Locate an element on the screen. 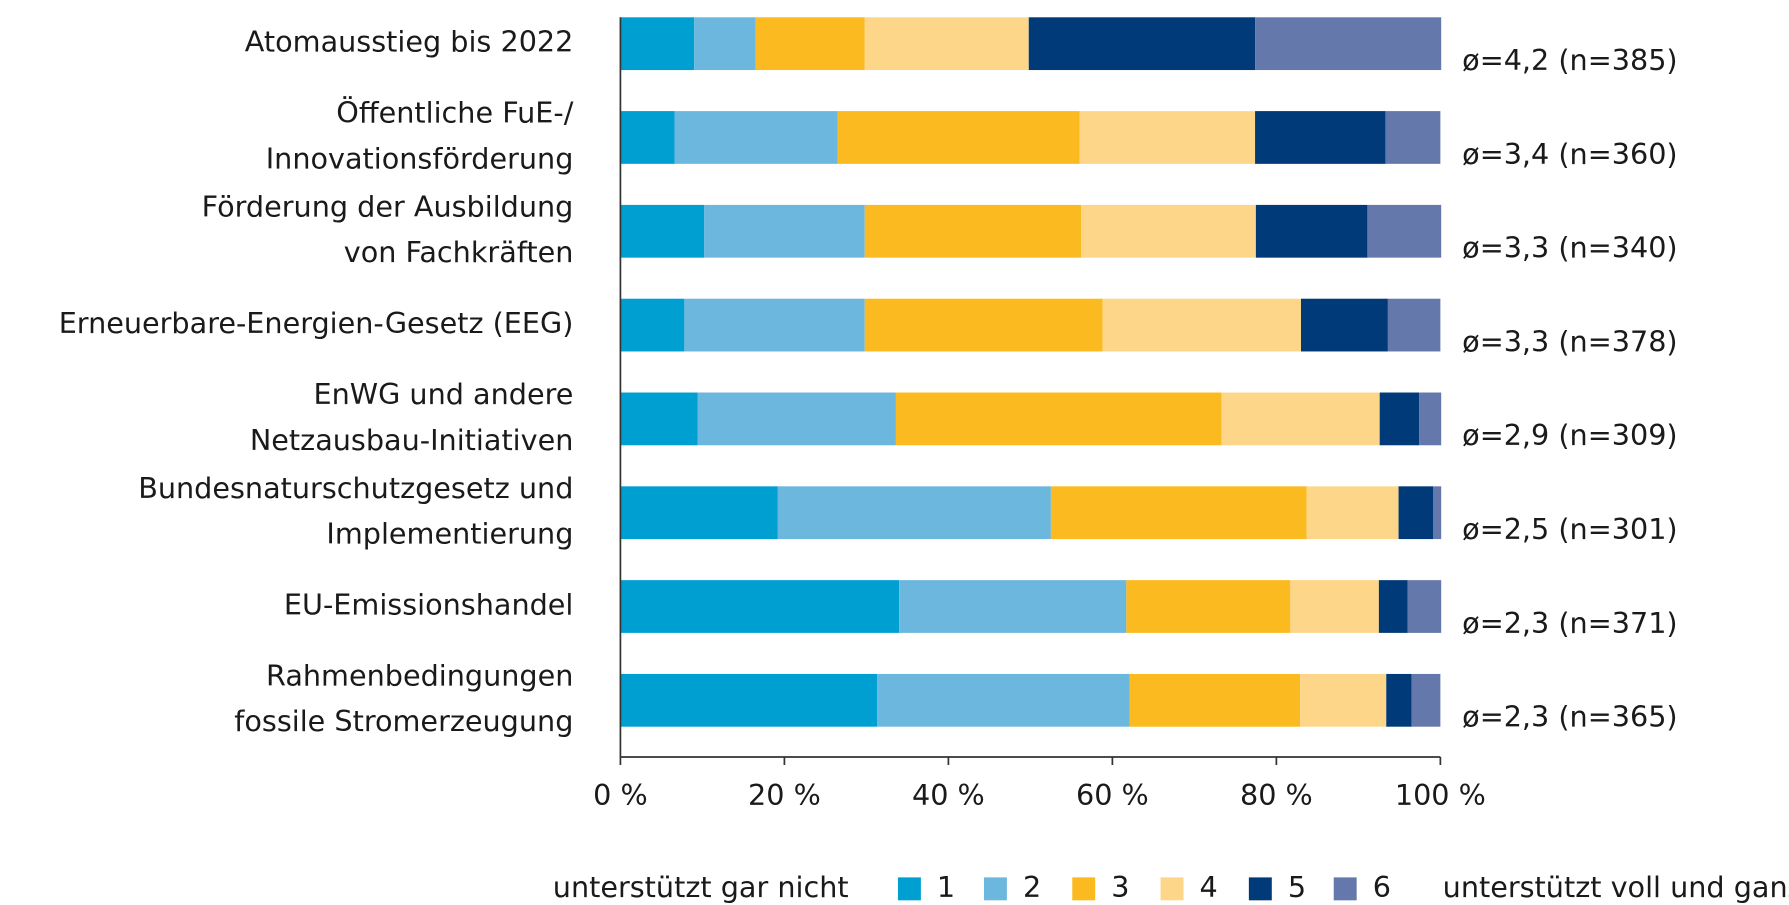 This screenshot has height=905, width=1789. category-label: EnWG und andere is located at coordinates (444, 394).